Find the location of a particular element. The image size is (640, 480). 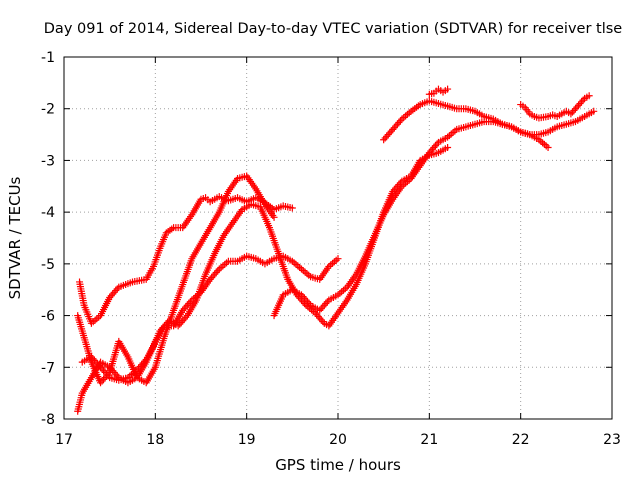

x-tick-label: 21 is located at coordinates (429, 440).